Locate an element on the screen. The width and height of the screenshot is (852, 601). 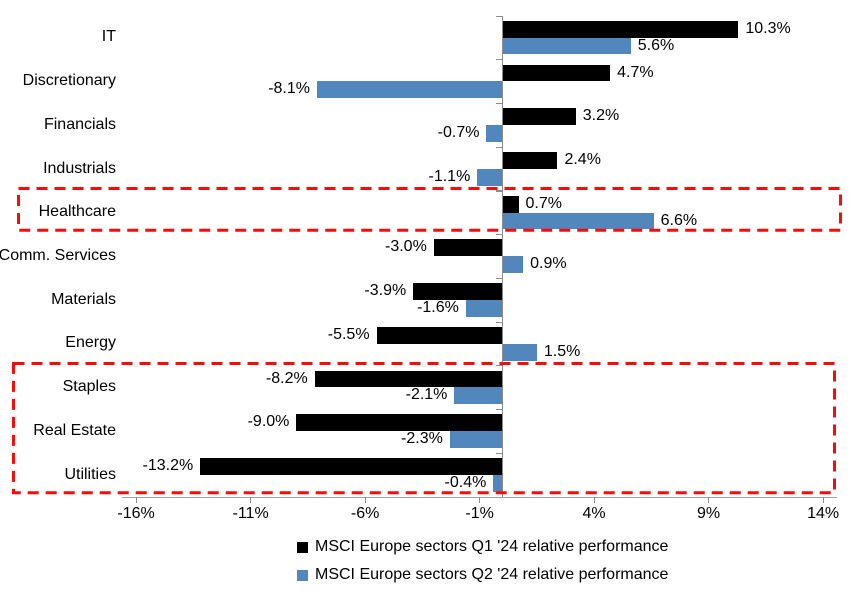
value-label-q1-industrials: 2.4% is located at coordinates (582, 159).